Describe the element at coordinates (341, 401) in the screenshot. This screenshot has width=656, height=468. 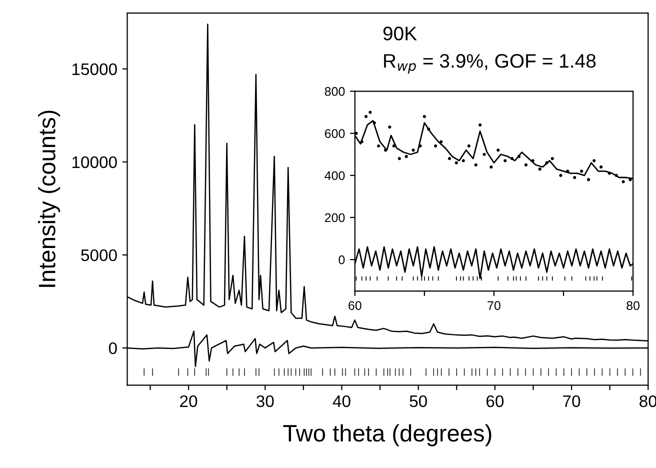
I see `x-tick-label: 40` at that location.